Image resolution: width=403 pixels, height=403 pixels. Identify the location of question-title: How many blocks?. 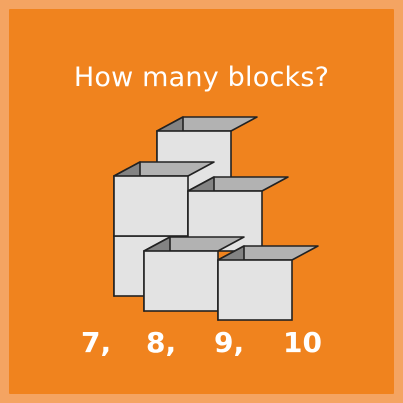
(201, 77).